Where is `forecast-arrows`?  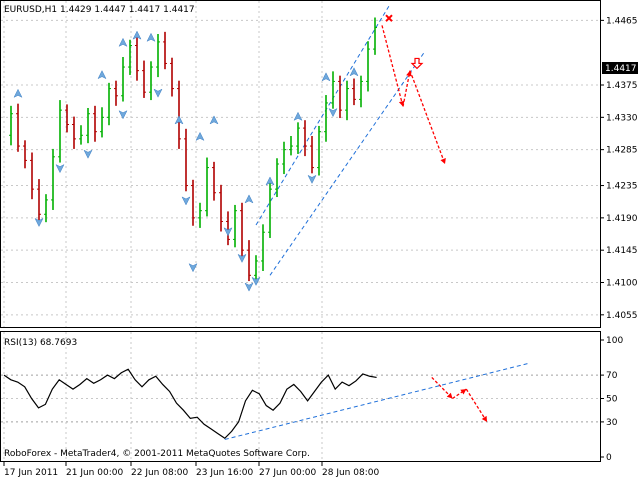
forecast-arrows is located at coordinates (434, 218).